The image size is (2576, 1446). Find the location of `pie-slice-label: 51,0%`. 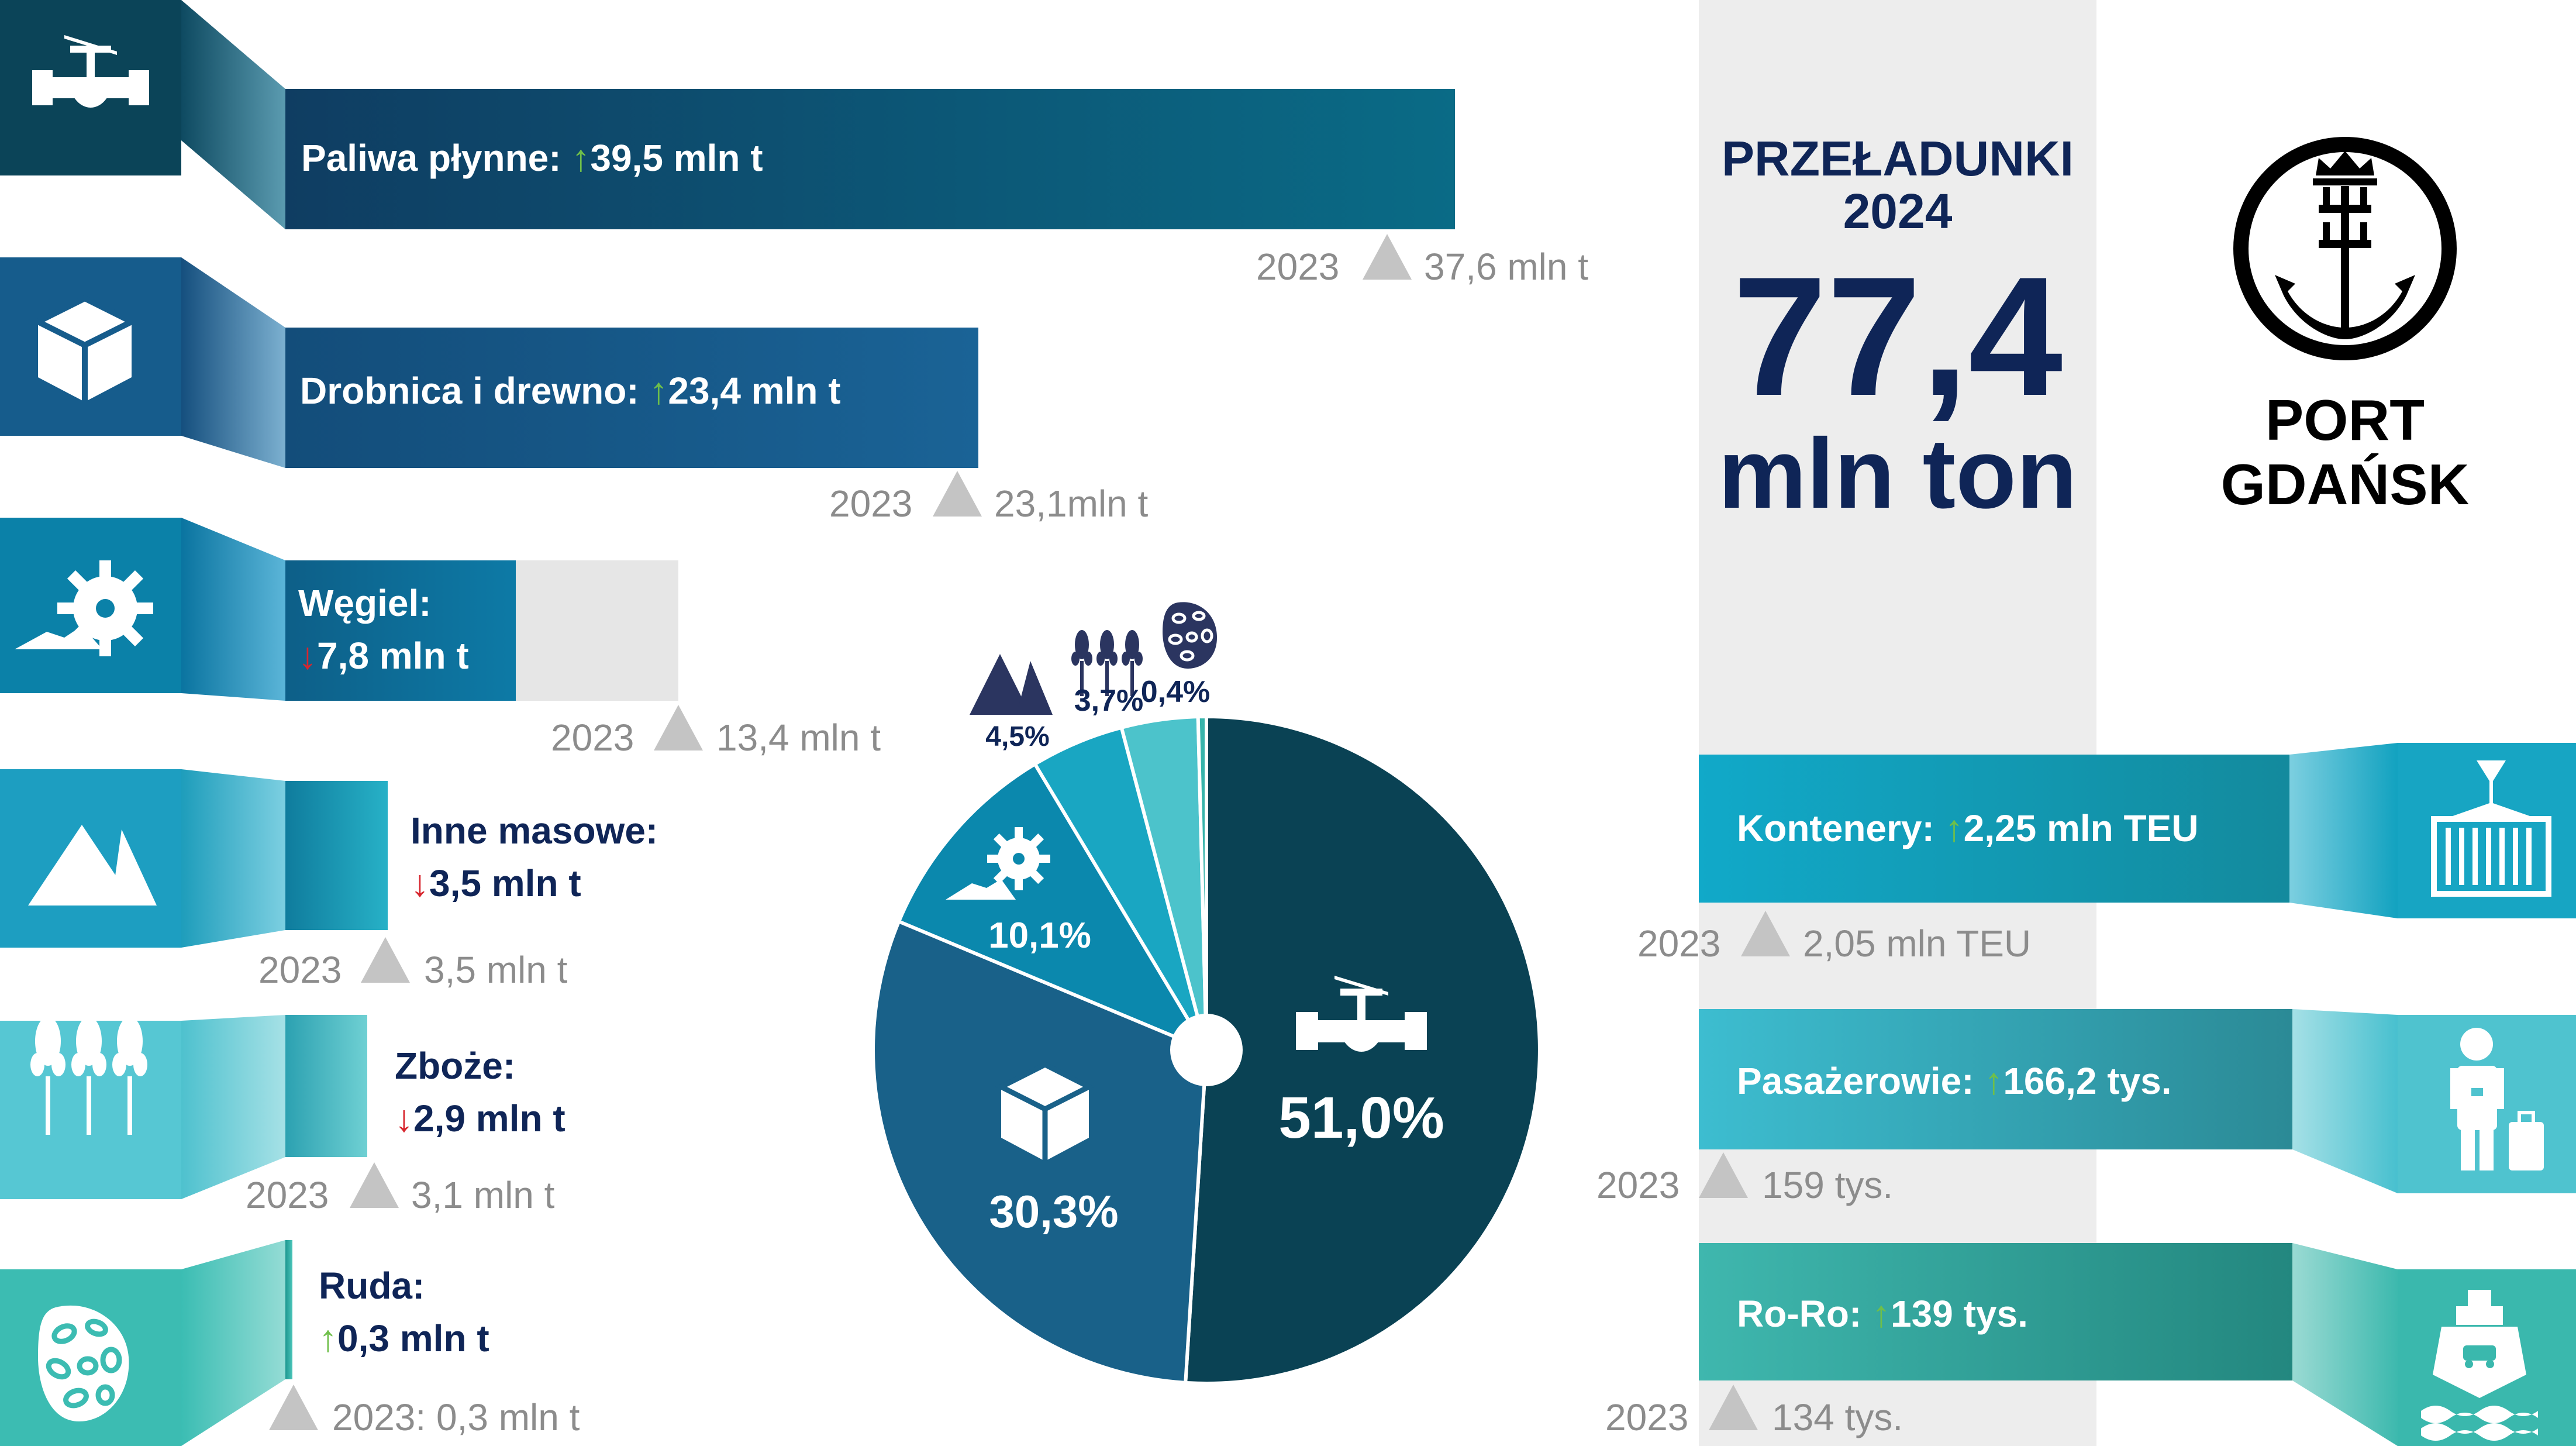

pie-slice-label: 51,0% is located at coordinates (1361, 1118).